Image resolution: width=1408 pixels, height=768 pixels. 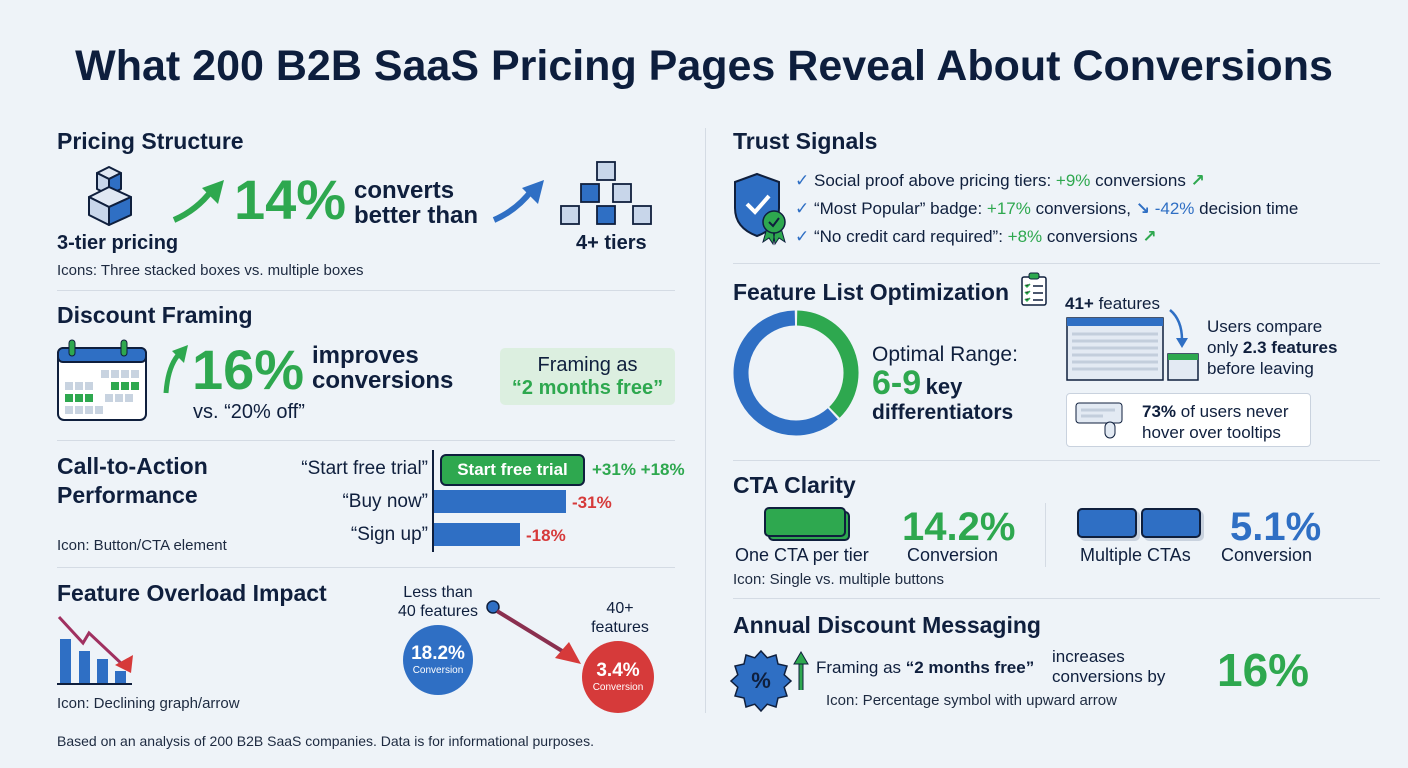 What do you see at coordinates (1132, 345) in the screenshot?
I see `browser-window-icon` at bounding box center [1132, 345].